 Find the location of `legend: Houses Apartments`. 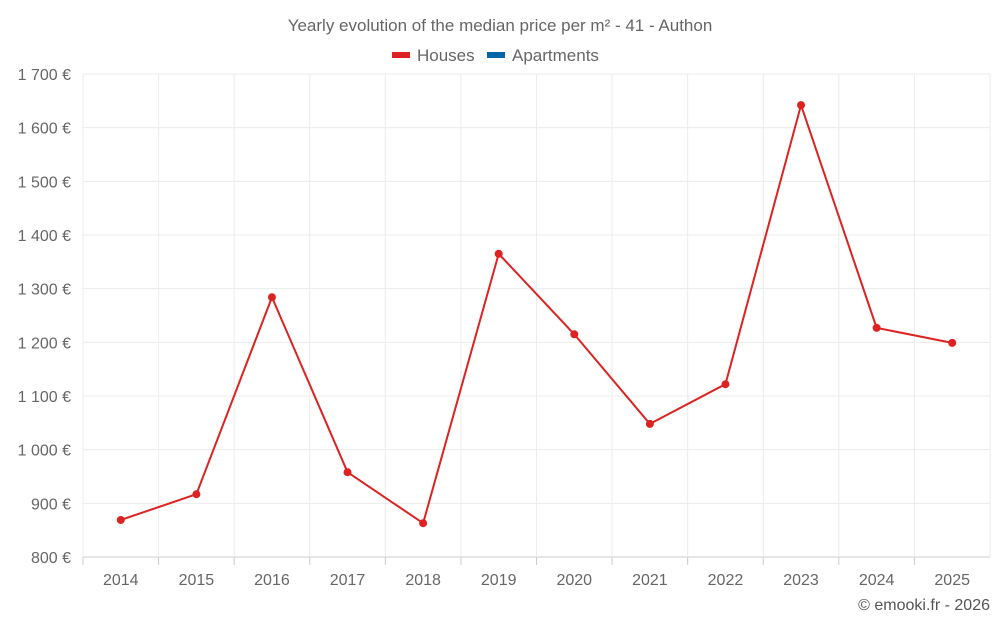

legend: Houses Apartments is located at coordinates (495, 55).